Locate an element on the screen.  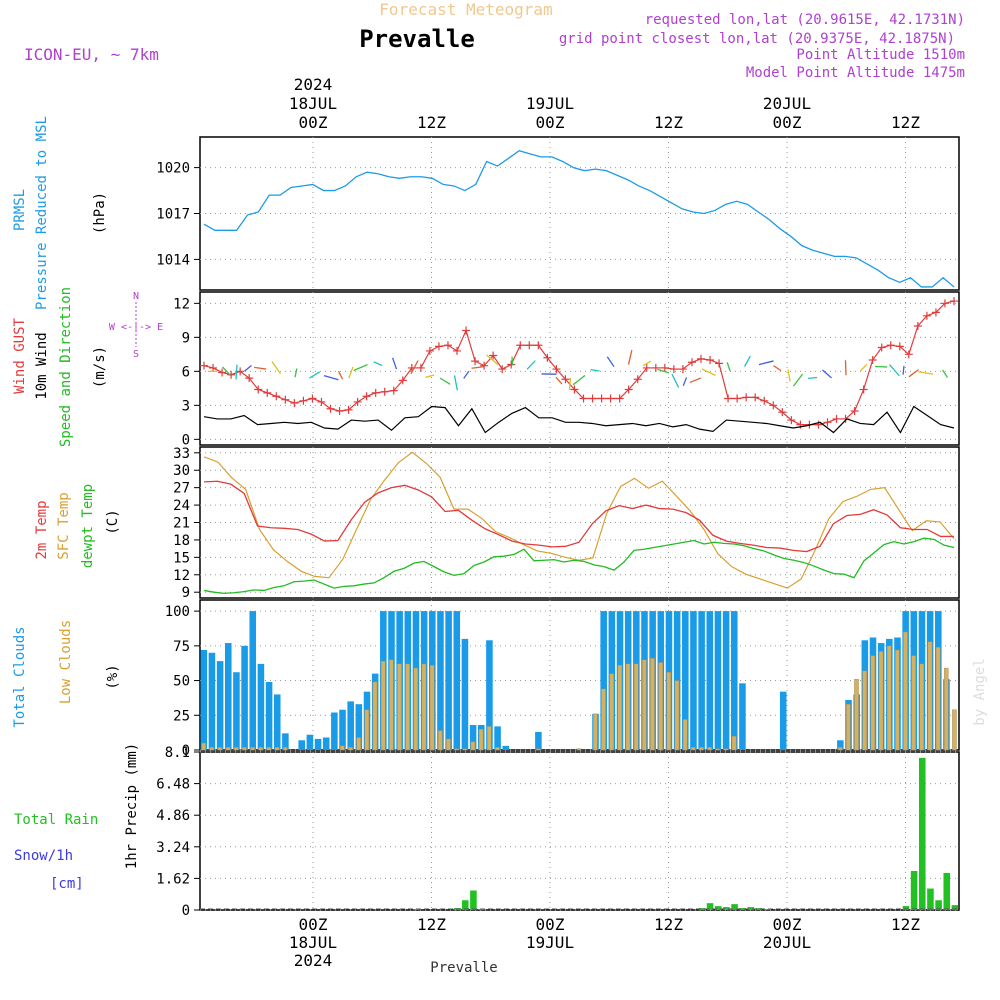
bottom-time-label: 19JUL is located at coordinates (550, 942).